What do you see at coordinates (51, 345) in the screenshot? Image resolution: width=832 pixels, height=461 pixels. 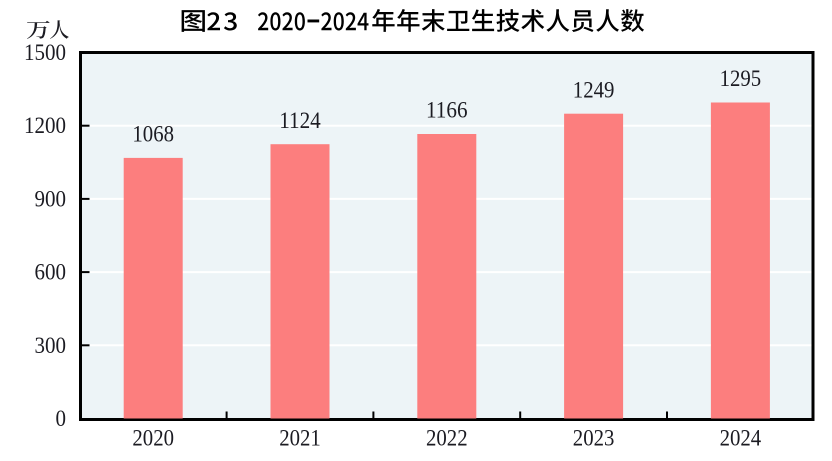 I see `svg-text: 300` at bounding box center [51, 345].